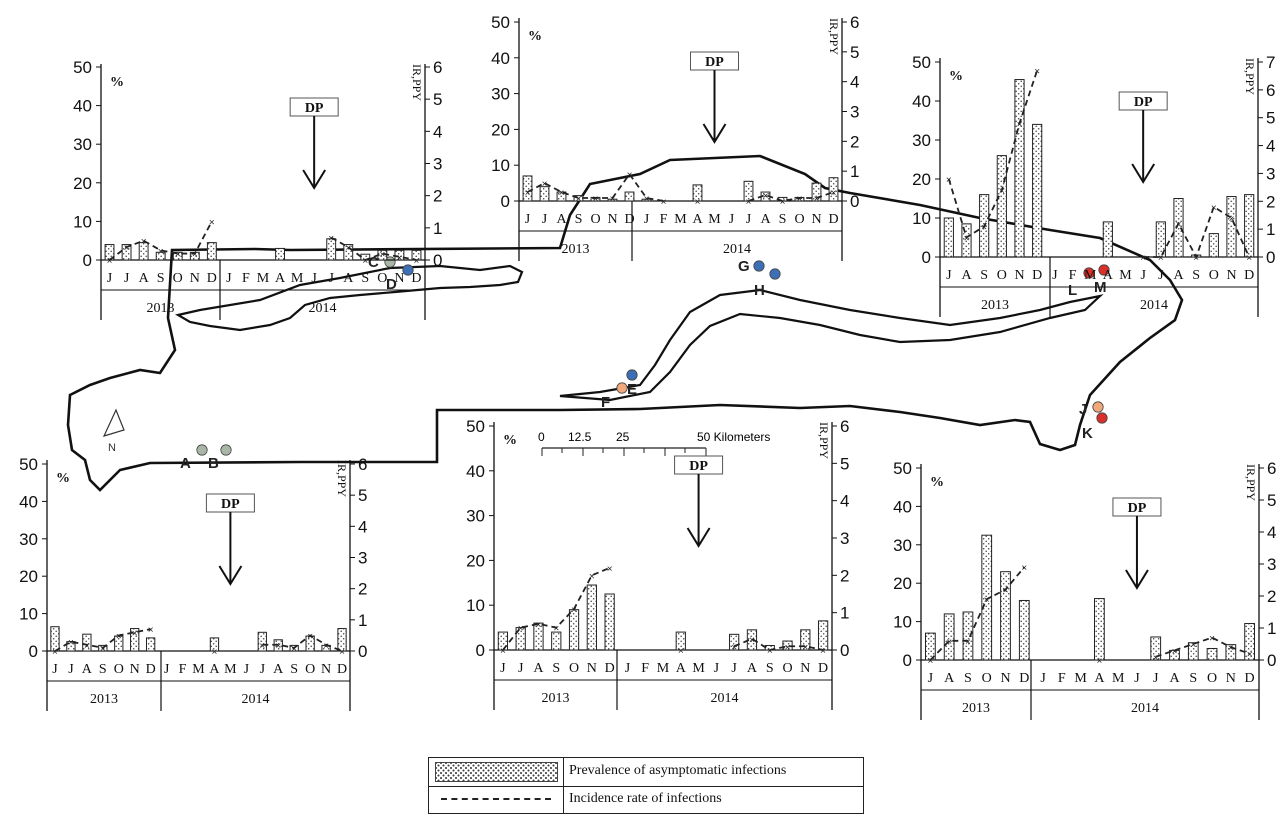  Describe the element at coordinates (767, 283) in the screenshot. I see `site-H: H` at that location.